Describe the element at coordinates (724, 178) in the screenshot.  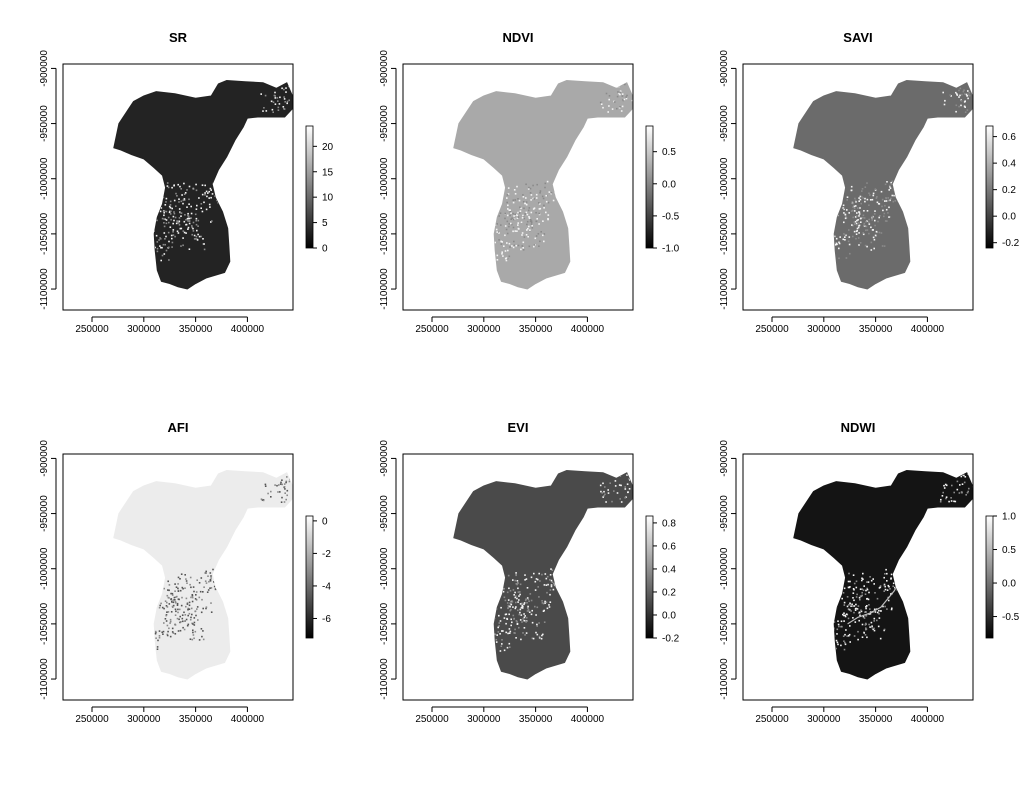
I see `y-tick-label: -1000000` at that location.